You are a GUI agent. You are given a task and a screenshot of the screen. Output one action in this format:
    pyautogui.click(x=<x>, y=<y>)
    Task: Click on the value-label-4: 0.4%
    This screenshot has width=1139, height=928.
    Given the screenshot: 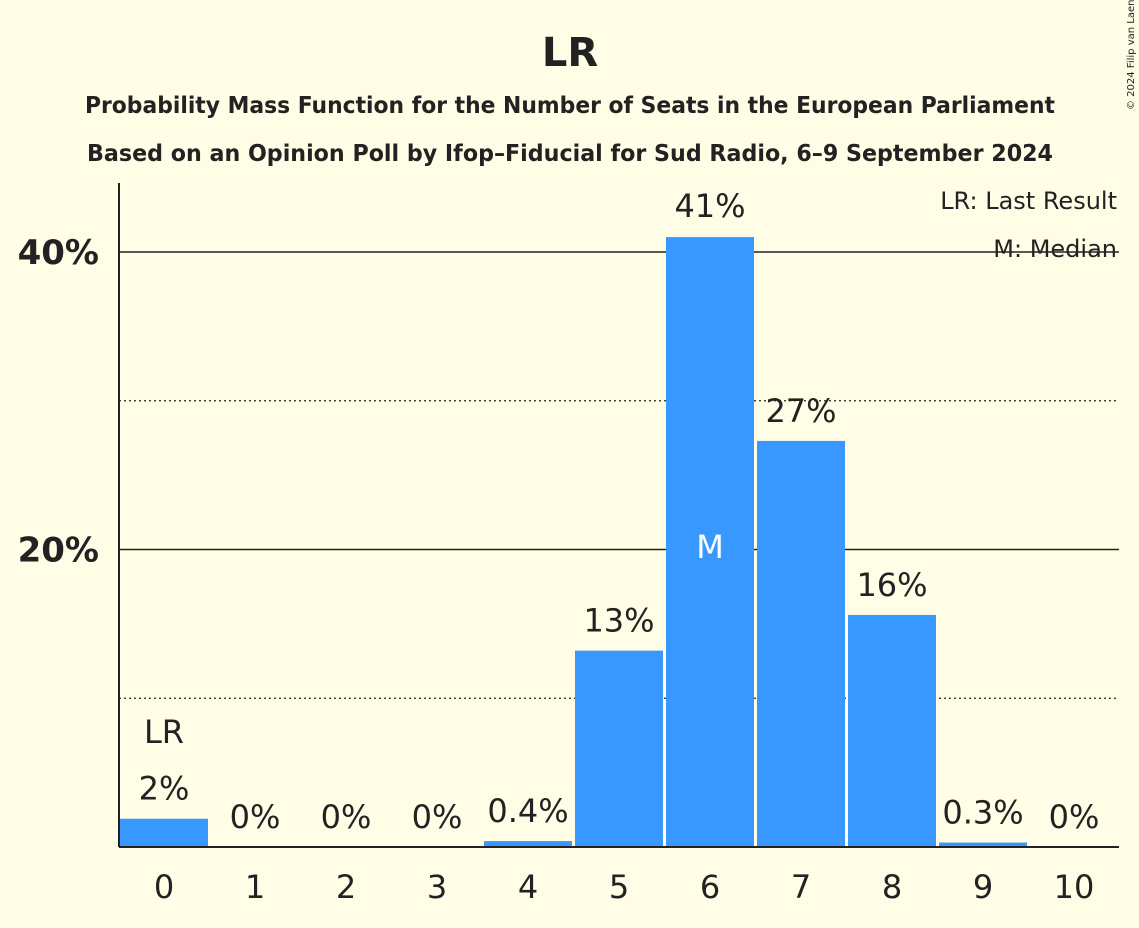 What is the action you would take?
    pyautogui.click(x=527, y=811)
    